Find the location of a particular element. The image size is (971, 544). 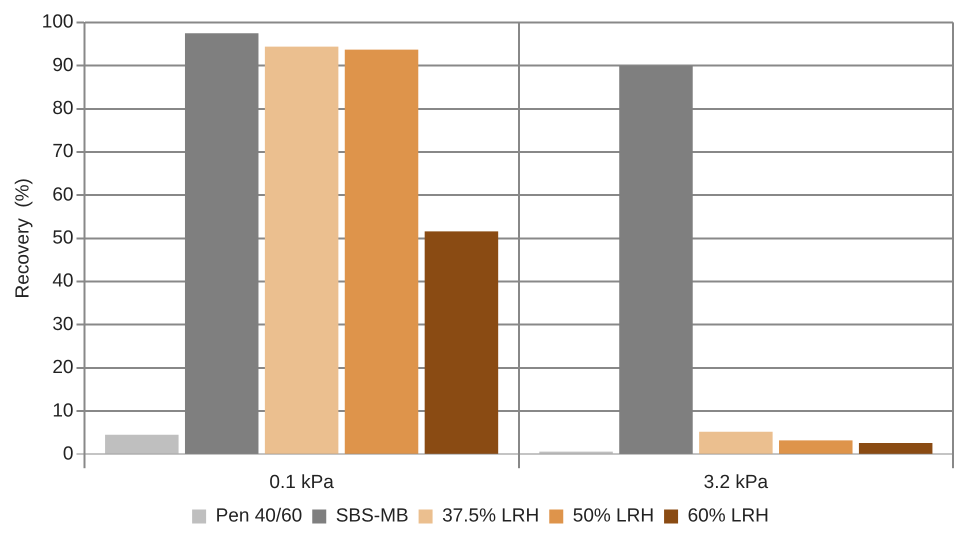

y-tick-label: 100 is located at coordinates (58, 22).